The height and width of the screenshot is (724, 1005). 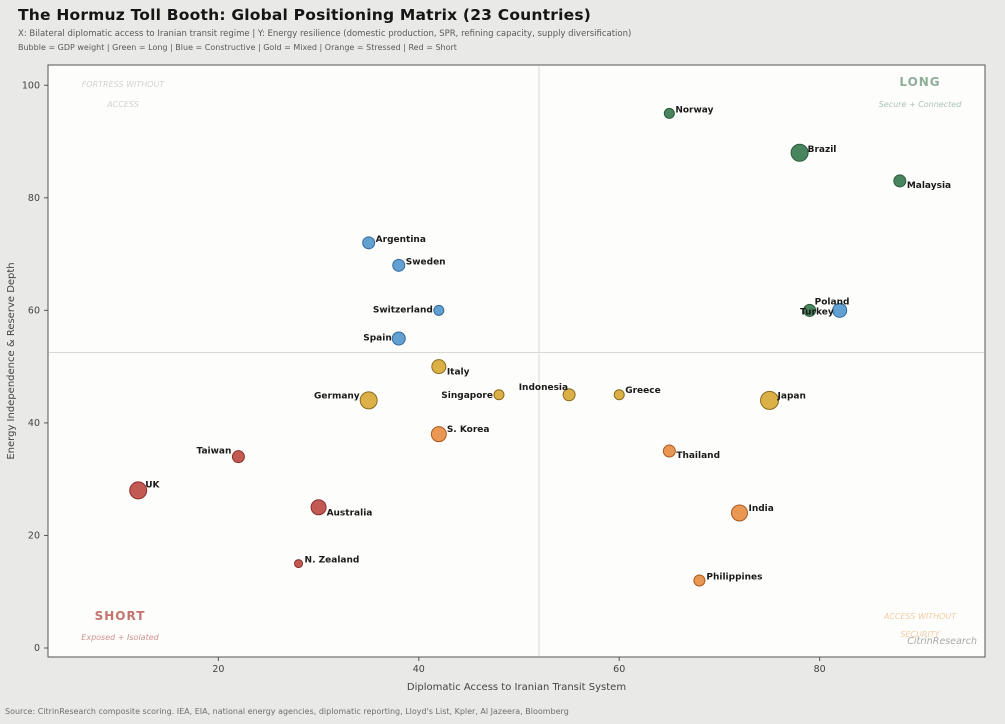 I want to click on bubble-australia, so click(x=318, y=507).